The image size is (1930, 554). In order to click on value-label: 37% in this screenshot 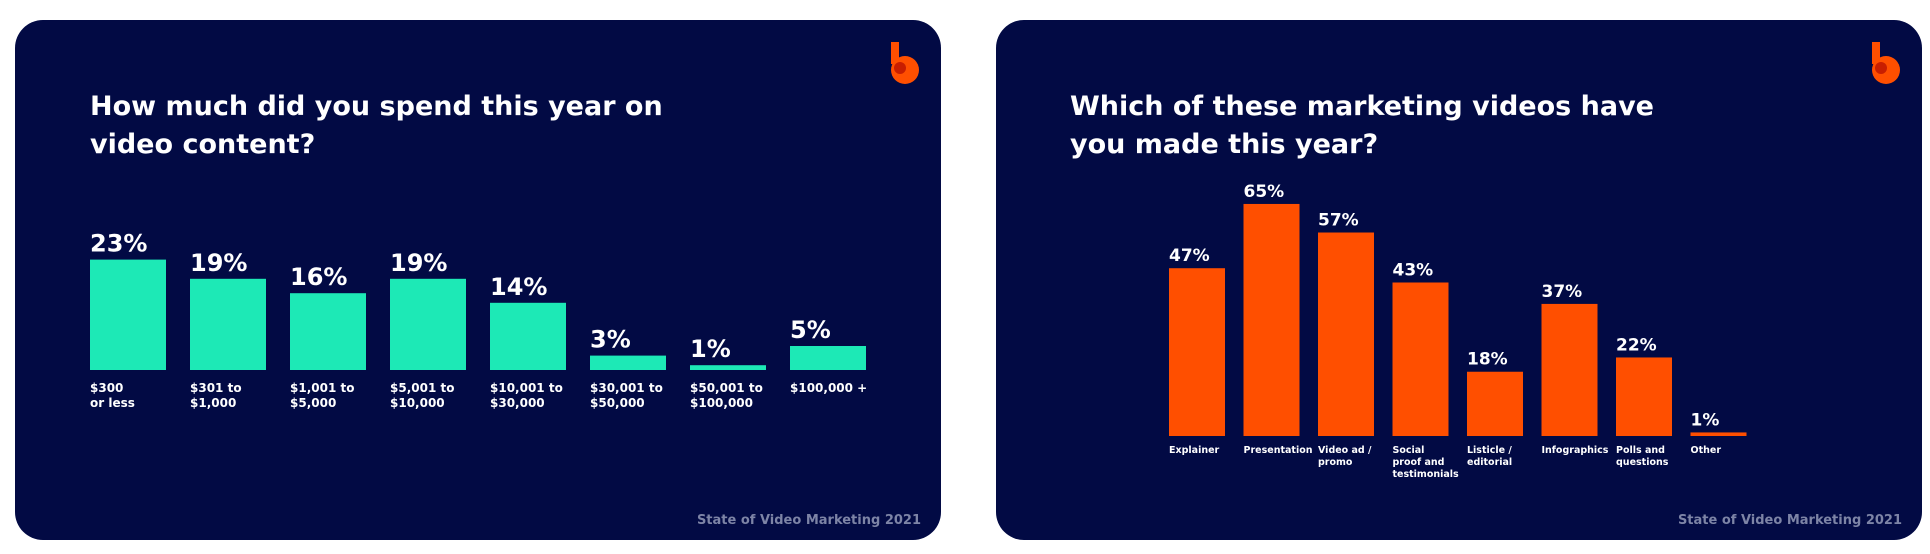, I will do `click(1562, 292)`.